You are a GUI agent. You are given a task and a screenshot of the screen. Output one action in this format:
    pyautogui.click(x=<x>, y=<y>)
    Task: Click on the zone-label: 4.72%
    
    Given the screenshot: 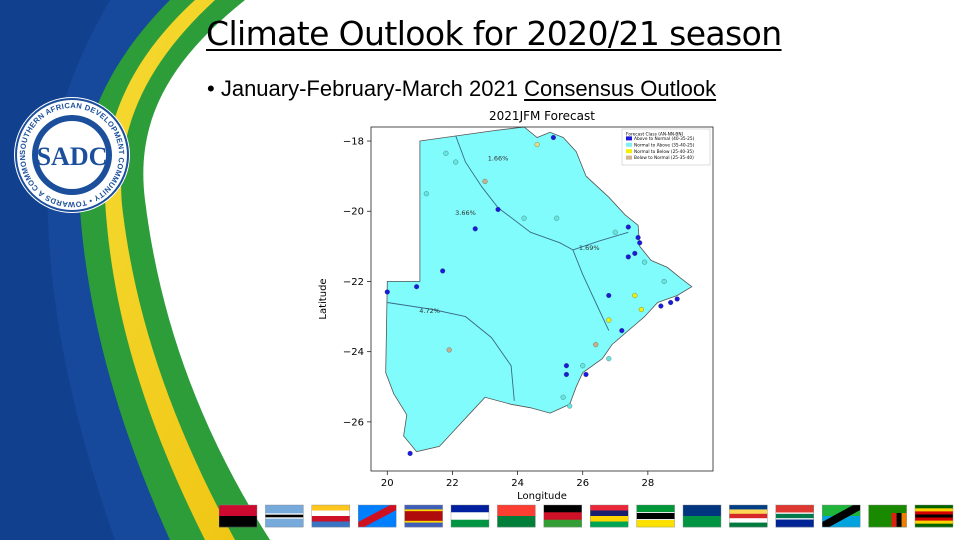 What is the action you would take?
    pyautogui.click(x=429, y=311)
    